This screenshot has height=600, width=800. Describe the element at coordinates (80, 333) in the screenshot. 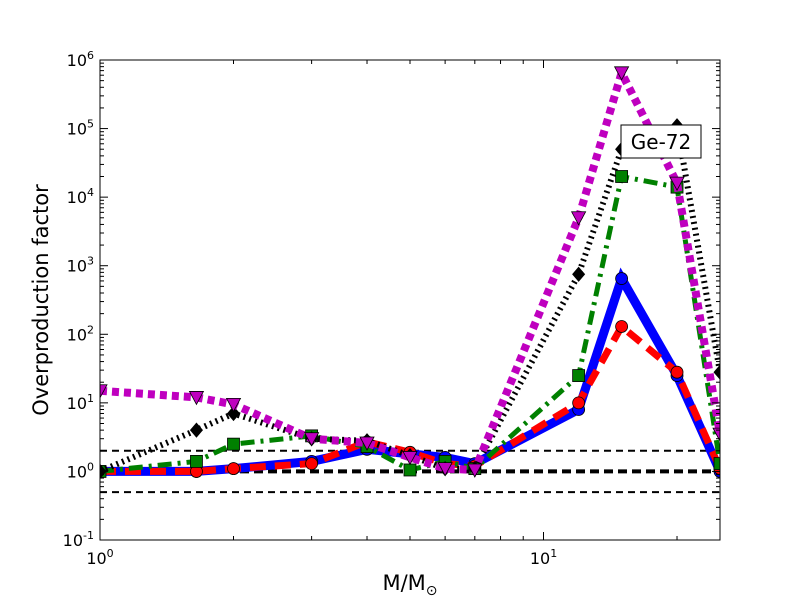

I see `y-tick-label-4: 10²` at that location.